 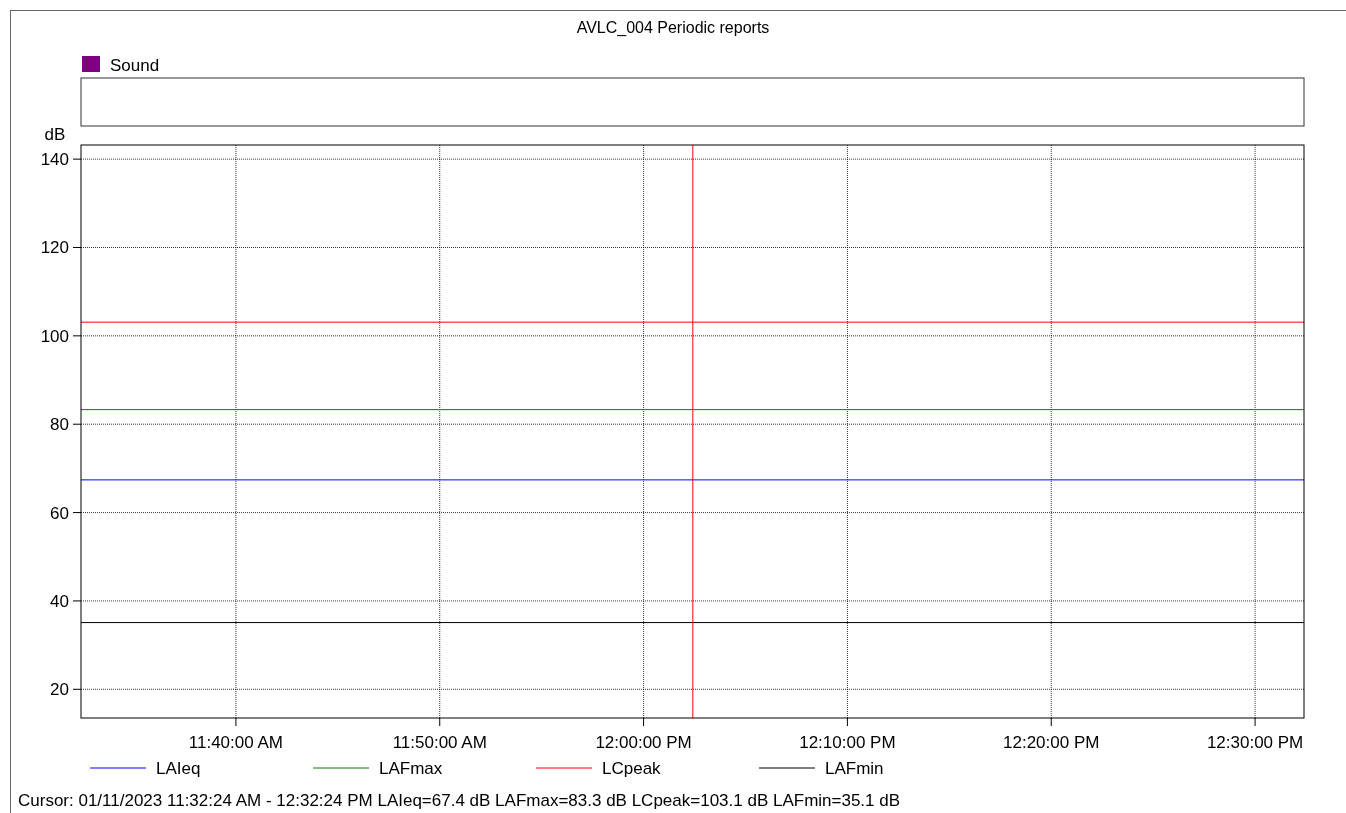 I want to click on y-tick-label: 60, so click(x=59, y=513).